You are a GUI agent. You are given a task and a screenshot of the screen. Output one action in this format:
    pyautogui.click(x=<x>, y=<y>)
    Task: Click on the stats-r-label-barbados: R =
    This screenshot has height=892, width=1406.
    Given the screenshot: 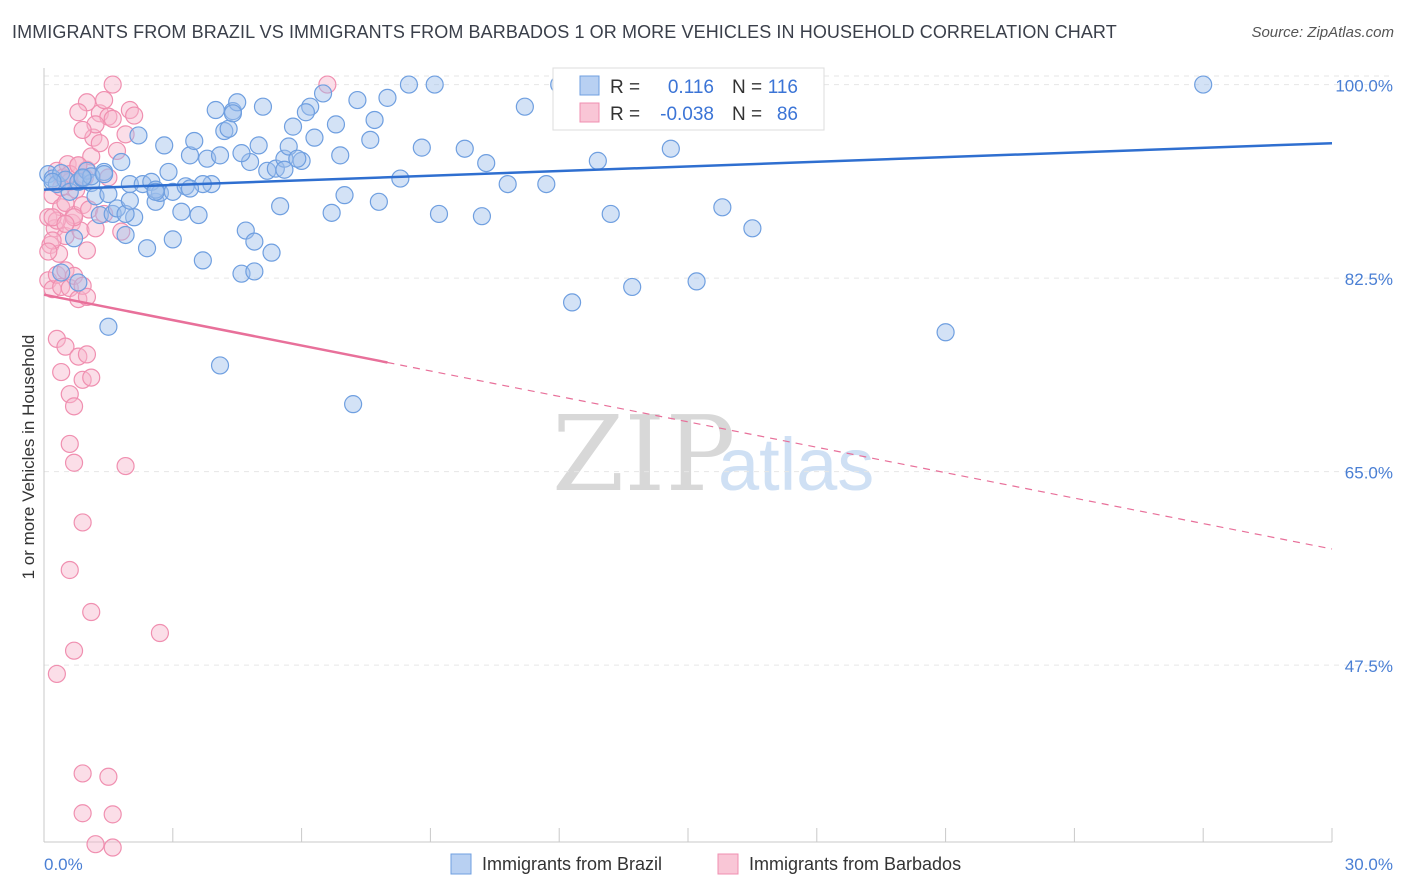 What is the action you would take?
    pyautogui.click(x=625, y=114)
    